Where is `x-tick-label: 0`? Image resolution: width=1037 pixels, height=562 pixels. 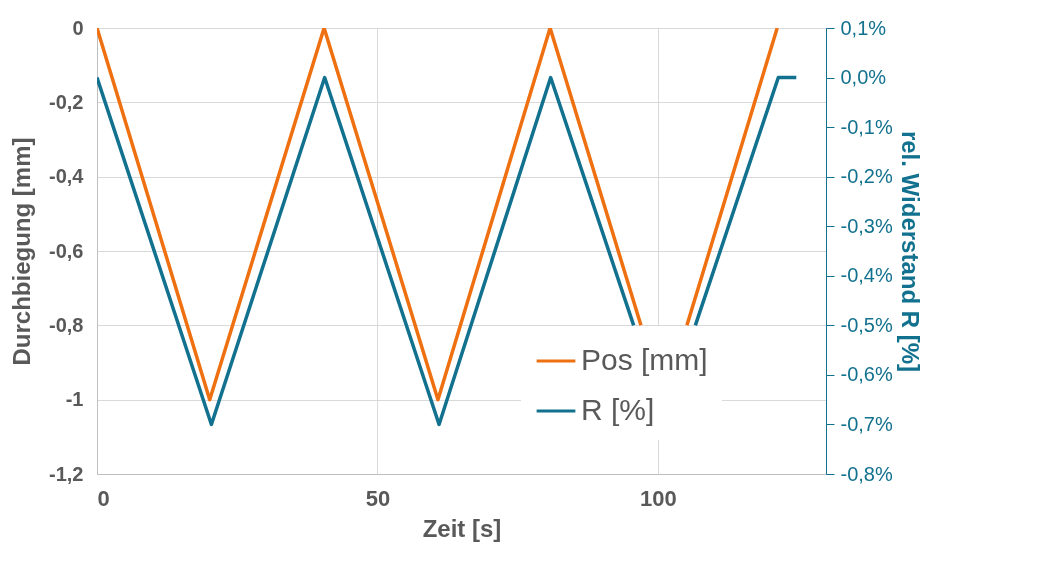 x-tick-label: 0 is located at coordinates (103, 498).